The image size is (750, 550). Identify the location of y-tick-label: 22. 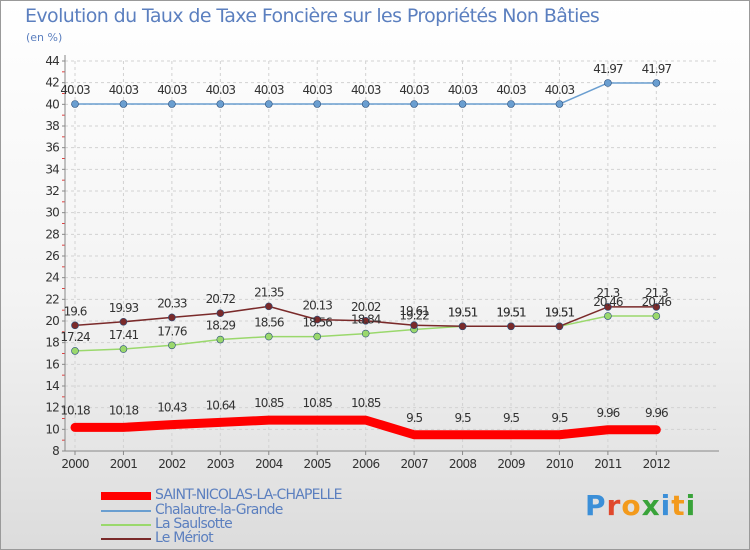
(52, 299).